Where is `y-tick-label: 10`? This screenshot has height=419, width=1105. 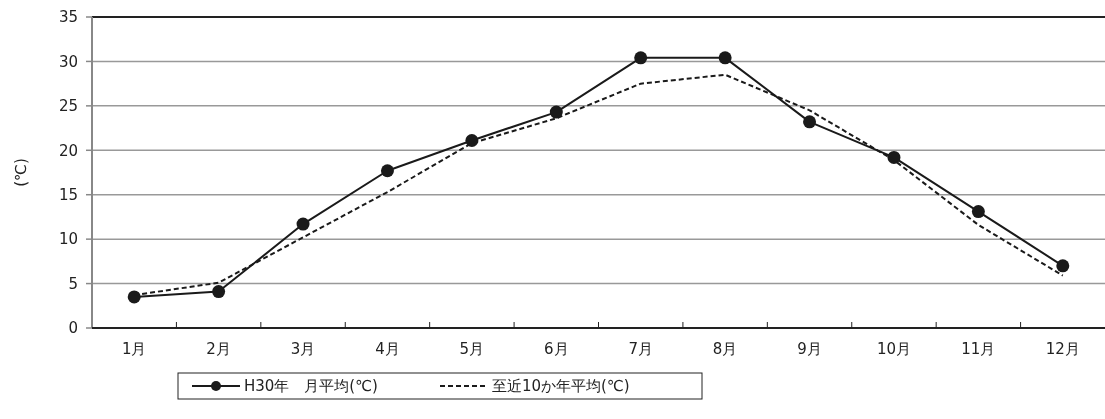
y-tick-label: 10 is located at coordinates (68, 239).